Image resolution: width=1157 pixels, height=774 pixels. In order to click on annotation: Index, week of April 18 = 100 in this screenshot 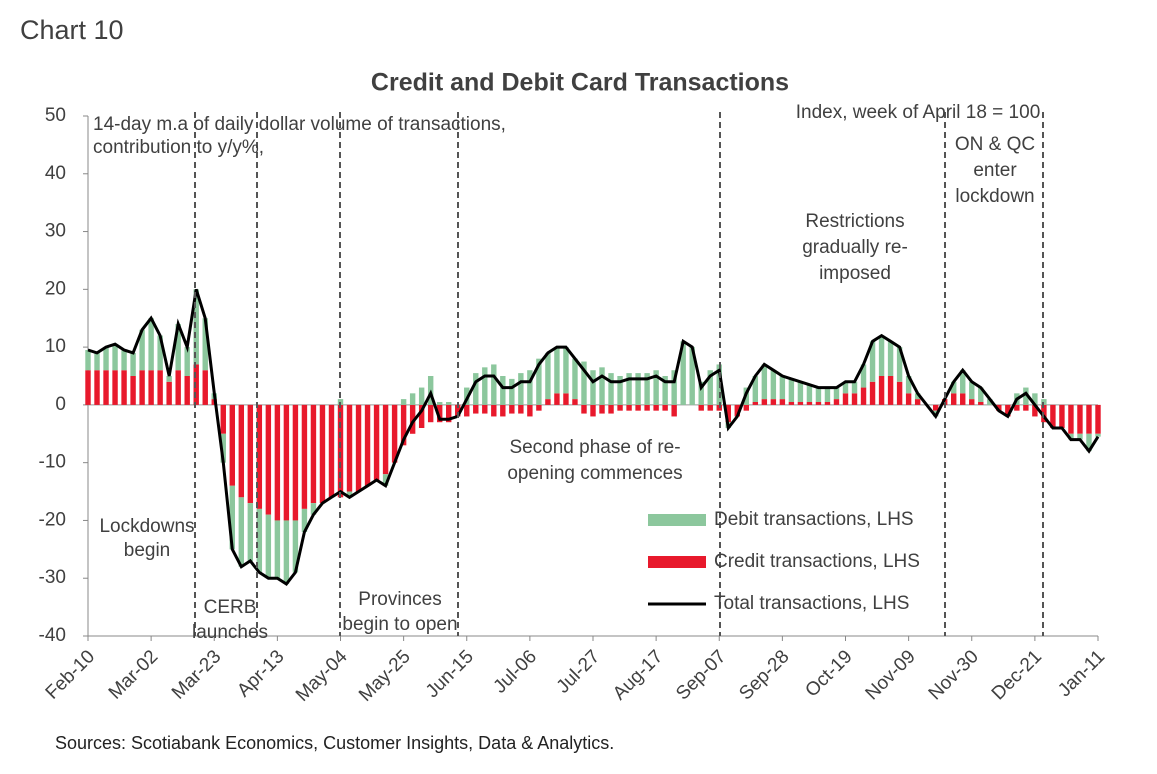, I will do `click(918, 112)`.